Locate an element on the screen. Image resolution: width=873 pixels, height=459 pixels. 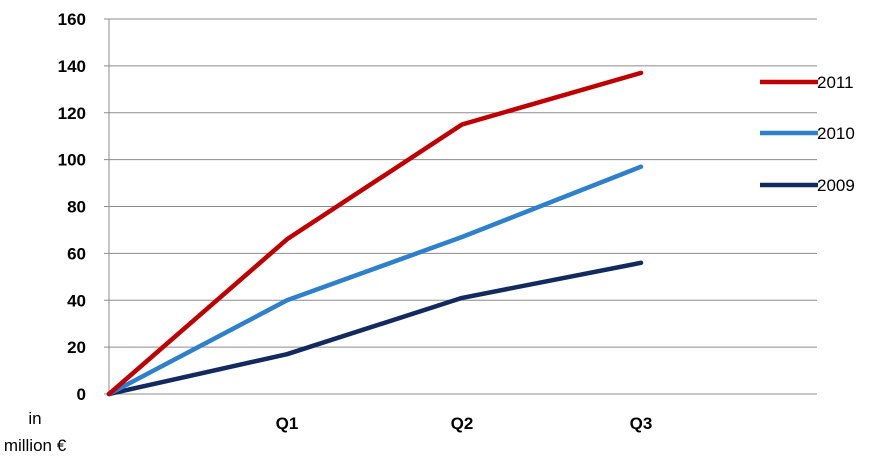
y-axis-ticks: 0 20 40 60 80 100 120 140 160 is located at coordinates (83, 207).